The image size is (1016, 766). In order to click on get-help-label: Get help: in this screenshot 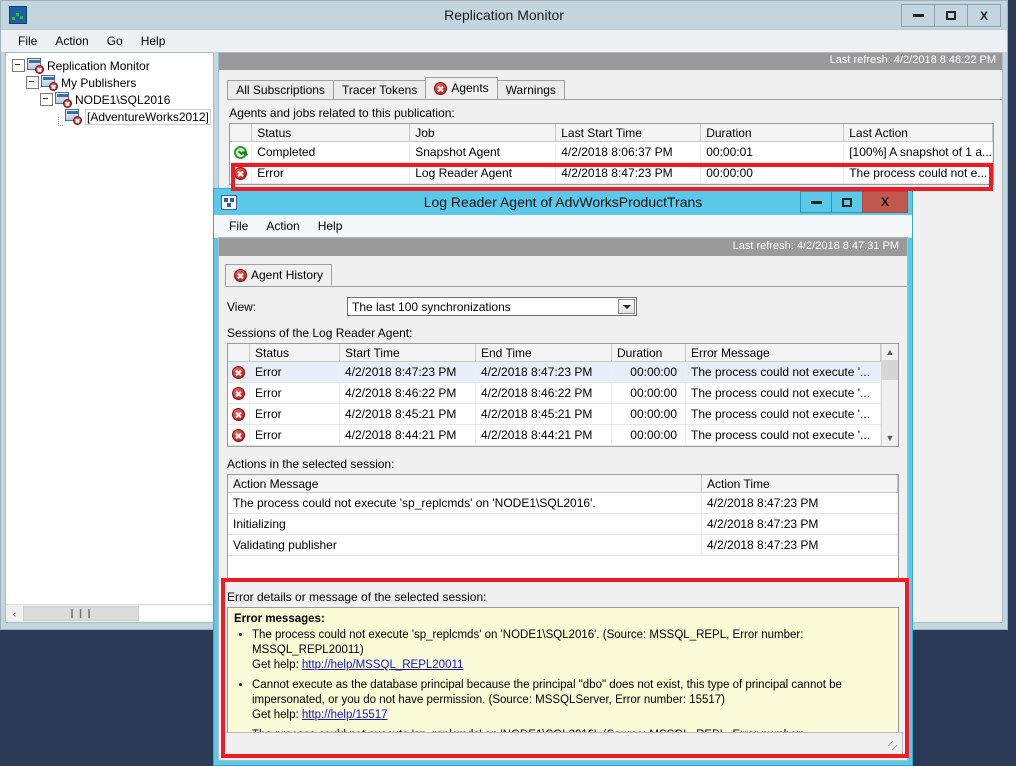, I will do `click(275, 665)`.